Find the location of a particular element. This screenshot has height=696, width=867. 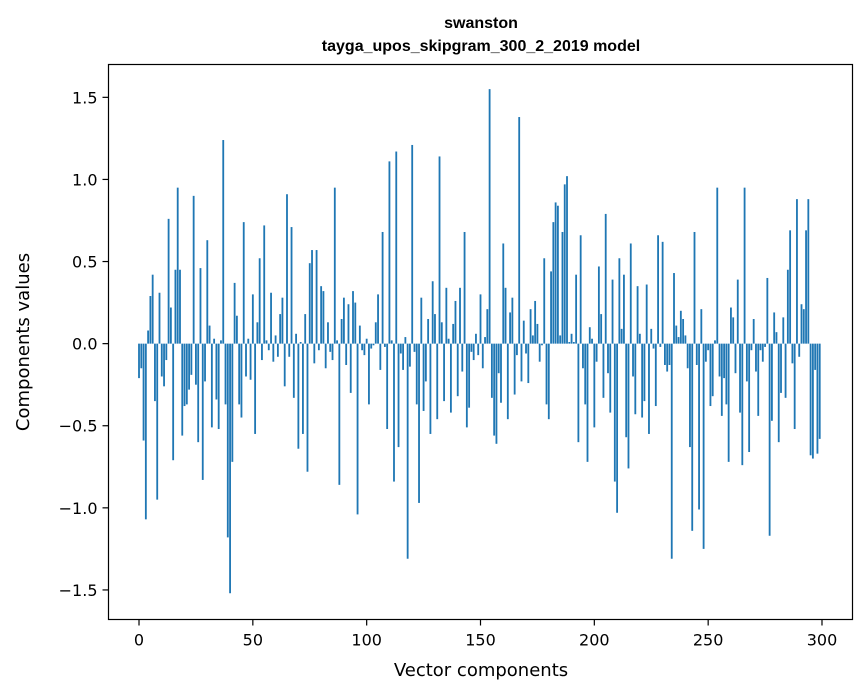

x-tick-label: 50 is located at coordinates (253, 640).